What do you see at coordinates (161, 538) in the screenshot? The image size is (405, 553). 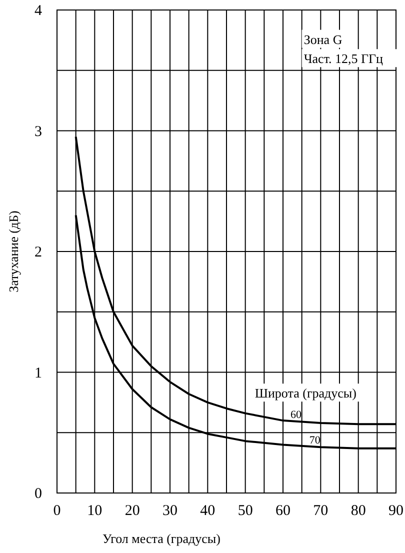 I see `x-axis-title: Угол места (градусы)` at bounding box center [161, 538].